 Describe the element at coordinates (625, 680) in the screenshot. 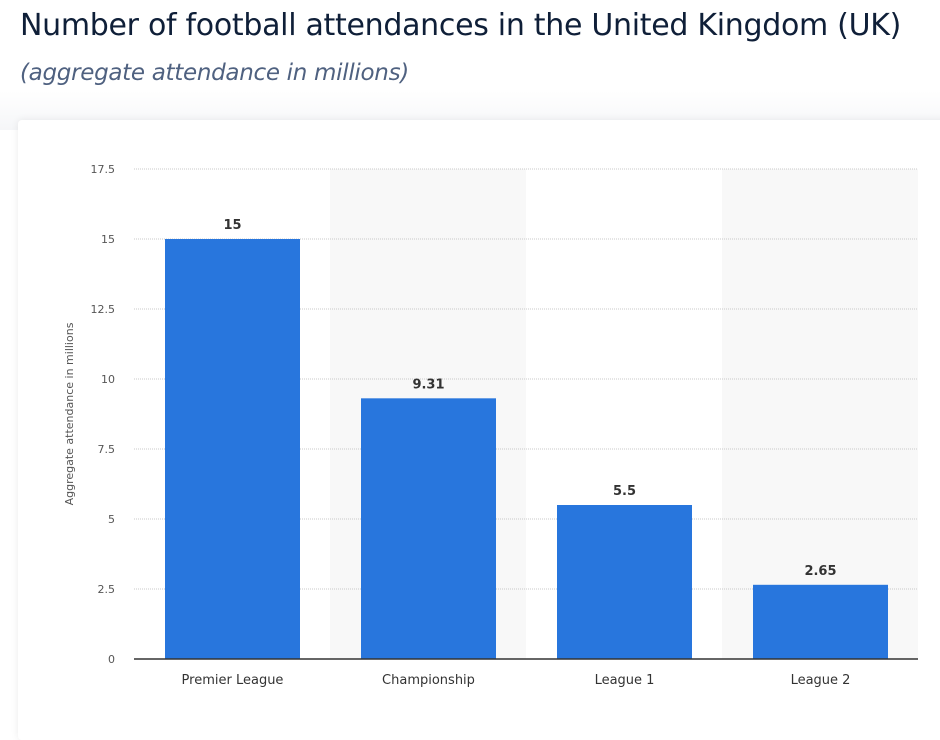

I see `x-tick-label: League 1` at that location.